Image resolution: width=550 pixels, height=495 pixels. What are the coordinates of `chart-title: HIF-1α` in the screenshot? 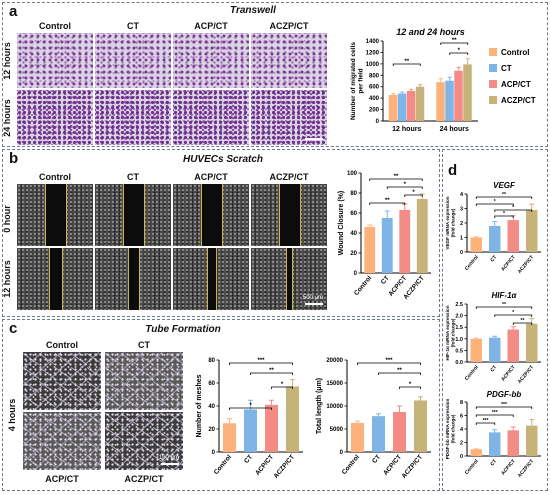 It's located at (505, 295).